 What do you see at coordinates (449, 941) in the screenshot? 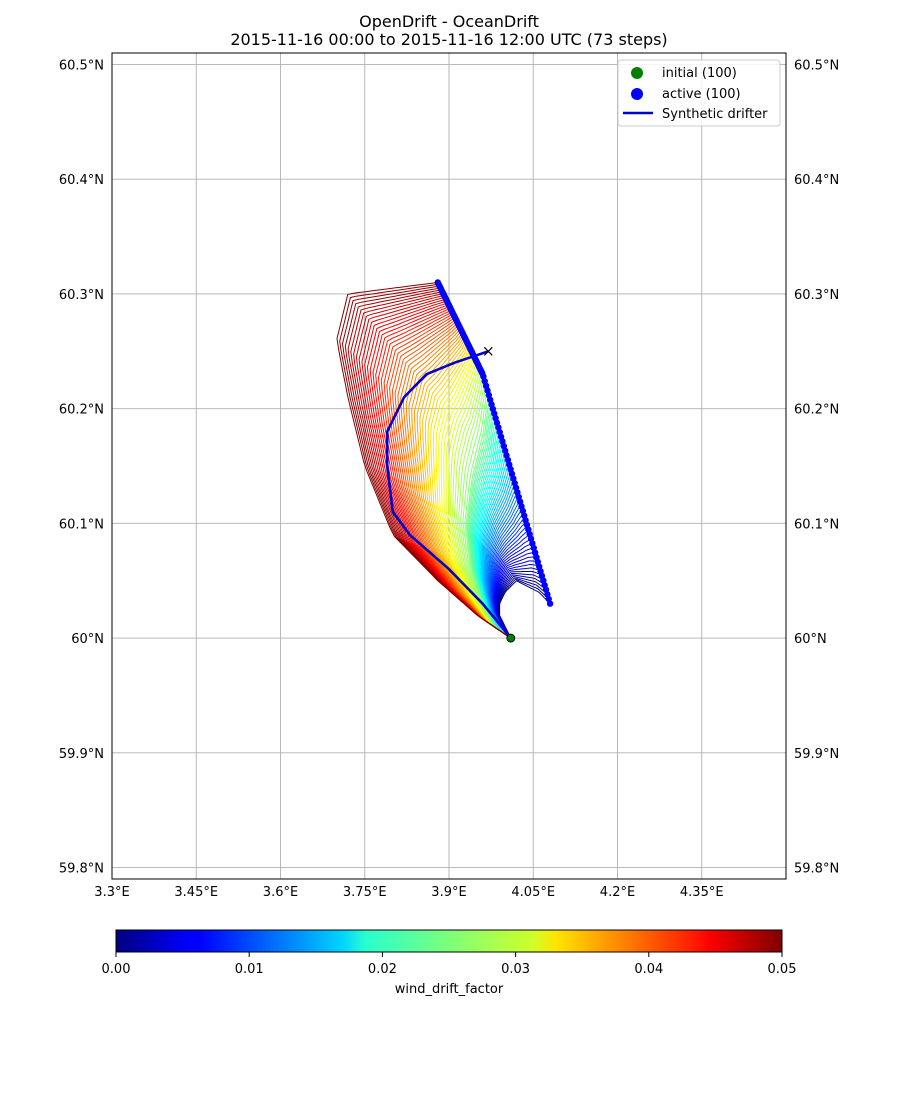
I see `colorbar-gradient` at bounding box center [449, 941].